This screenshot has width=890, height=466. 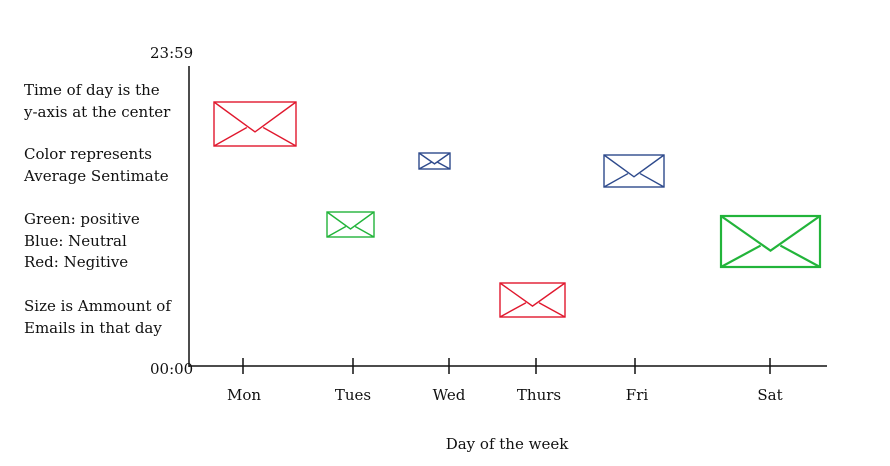 I want to click on legend-time-of-day: Time of day is the y-axis at the center, so click(x=97, y=101).